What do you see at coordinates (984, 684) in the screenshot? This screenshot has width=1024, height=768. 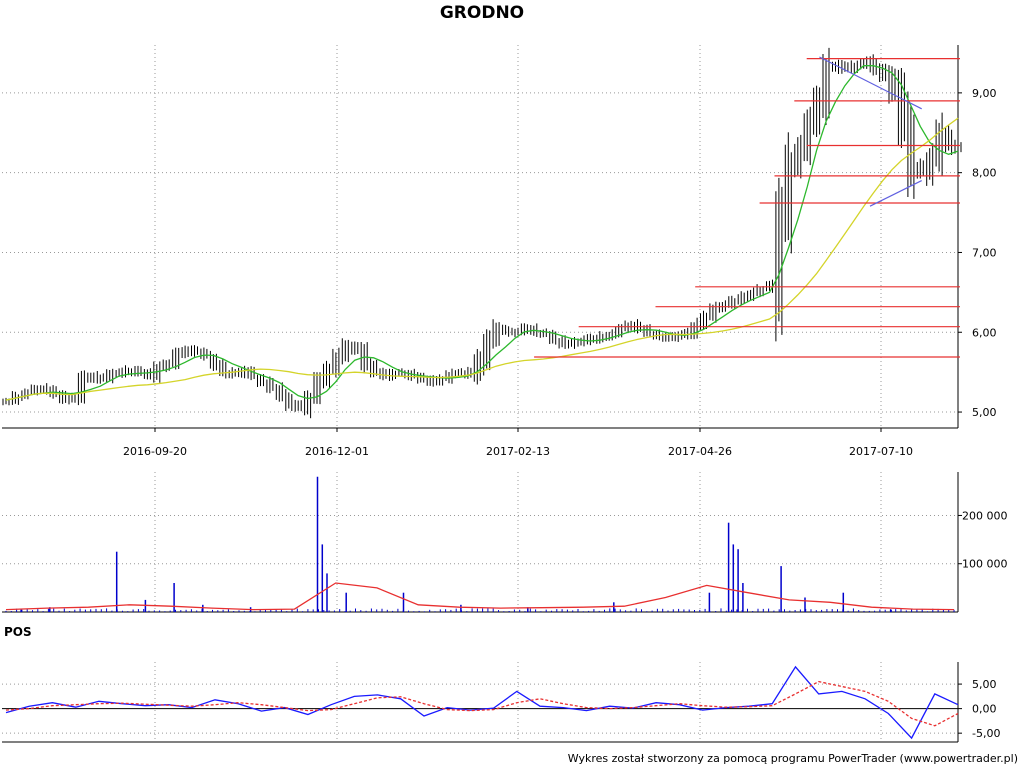 I see `pos-y-tick-label: 5,00` at bounding box center [984, 684].